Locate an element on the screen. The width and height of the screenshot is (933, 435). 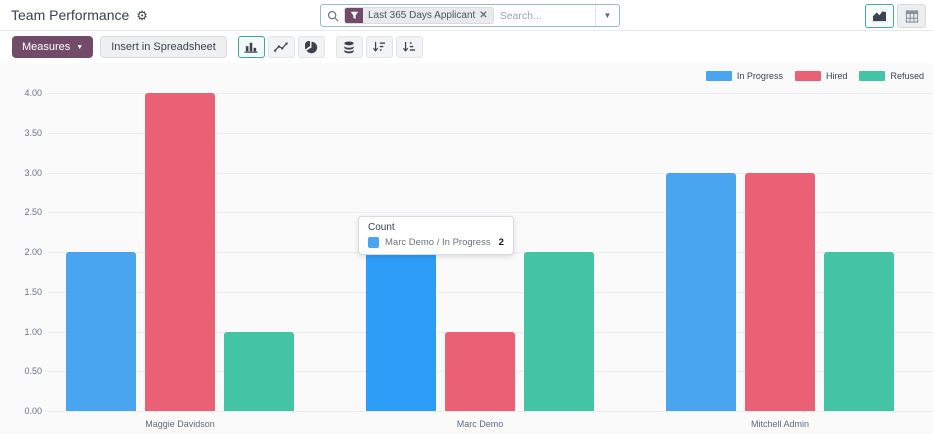
bar-mitchell-admin-in-progress is located at coordinates (701, 291).